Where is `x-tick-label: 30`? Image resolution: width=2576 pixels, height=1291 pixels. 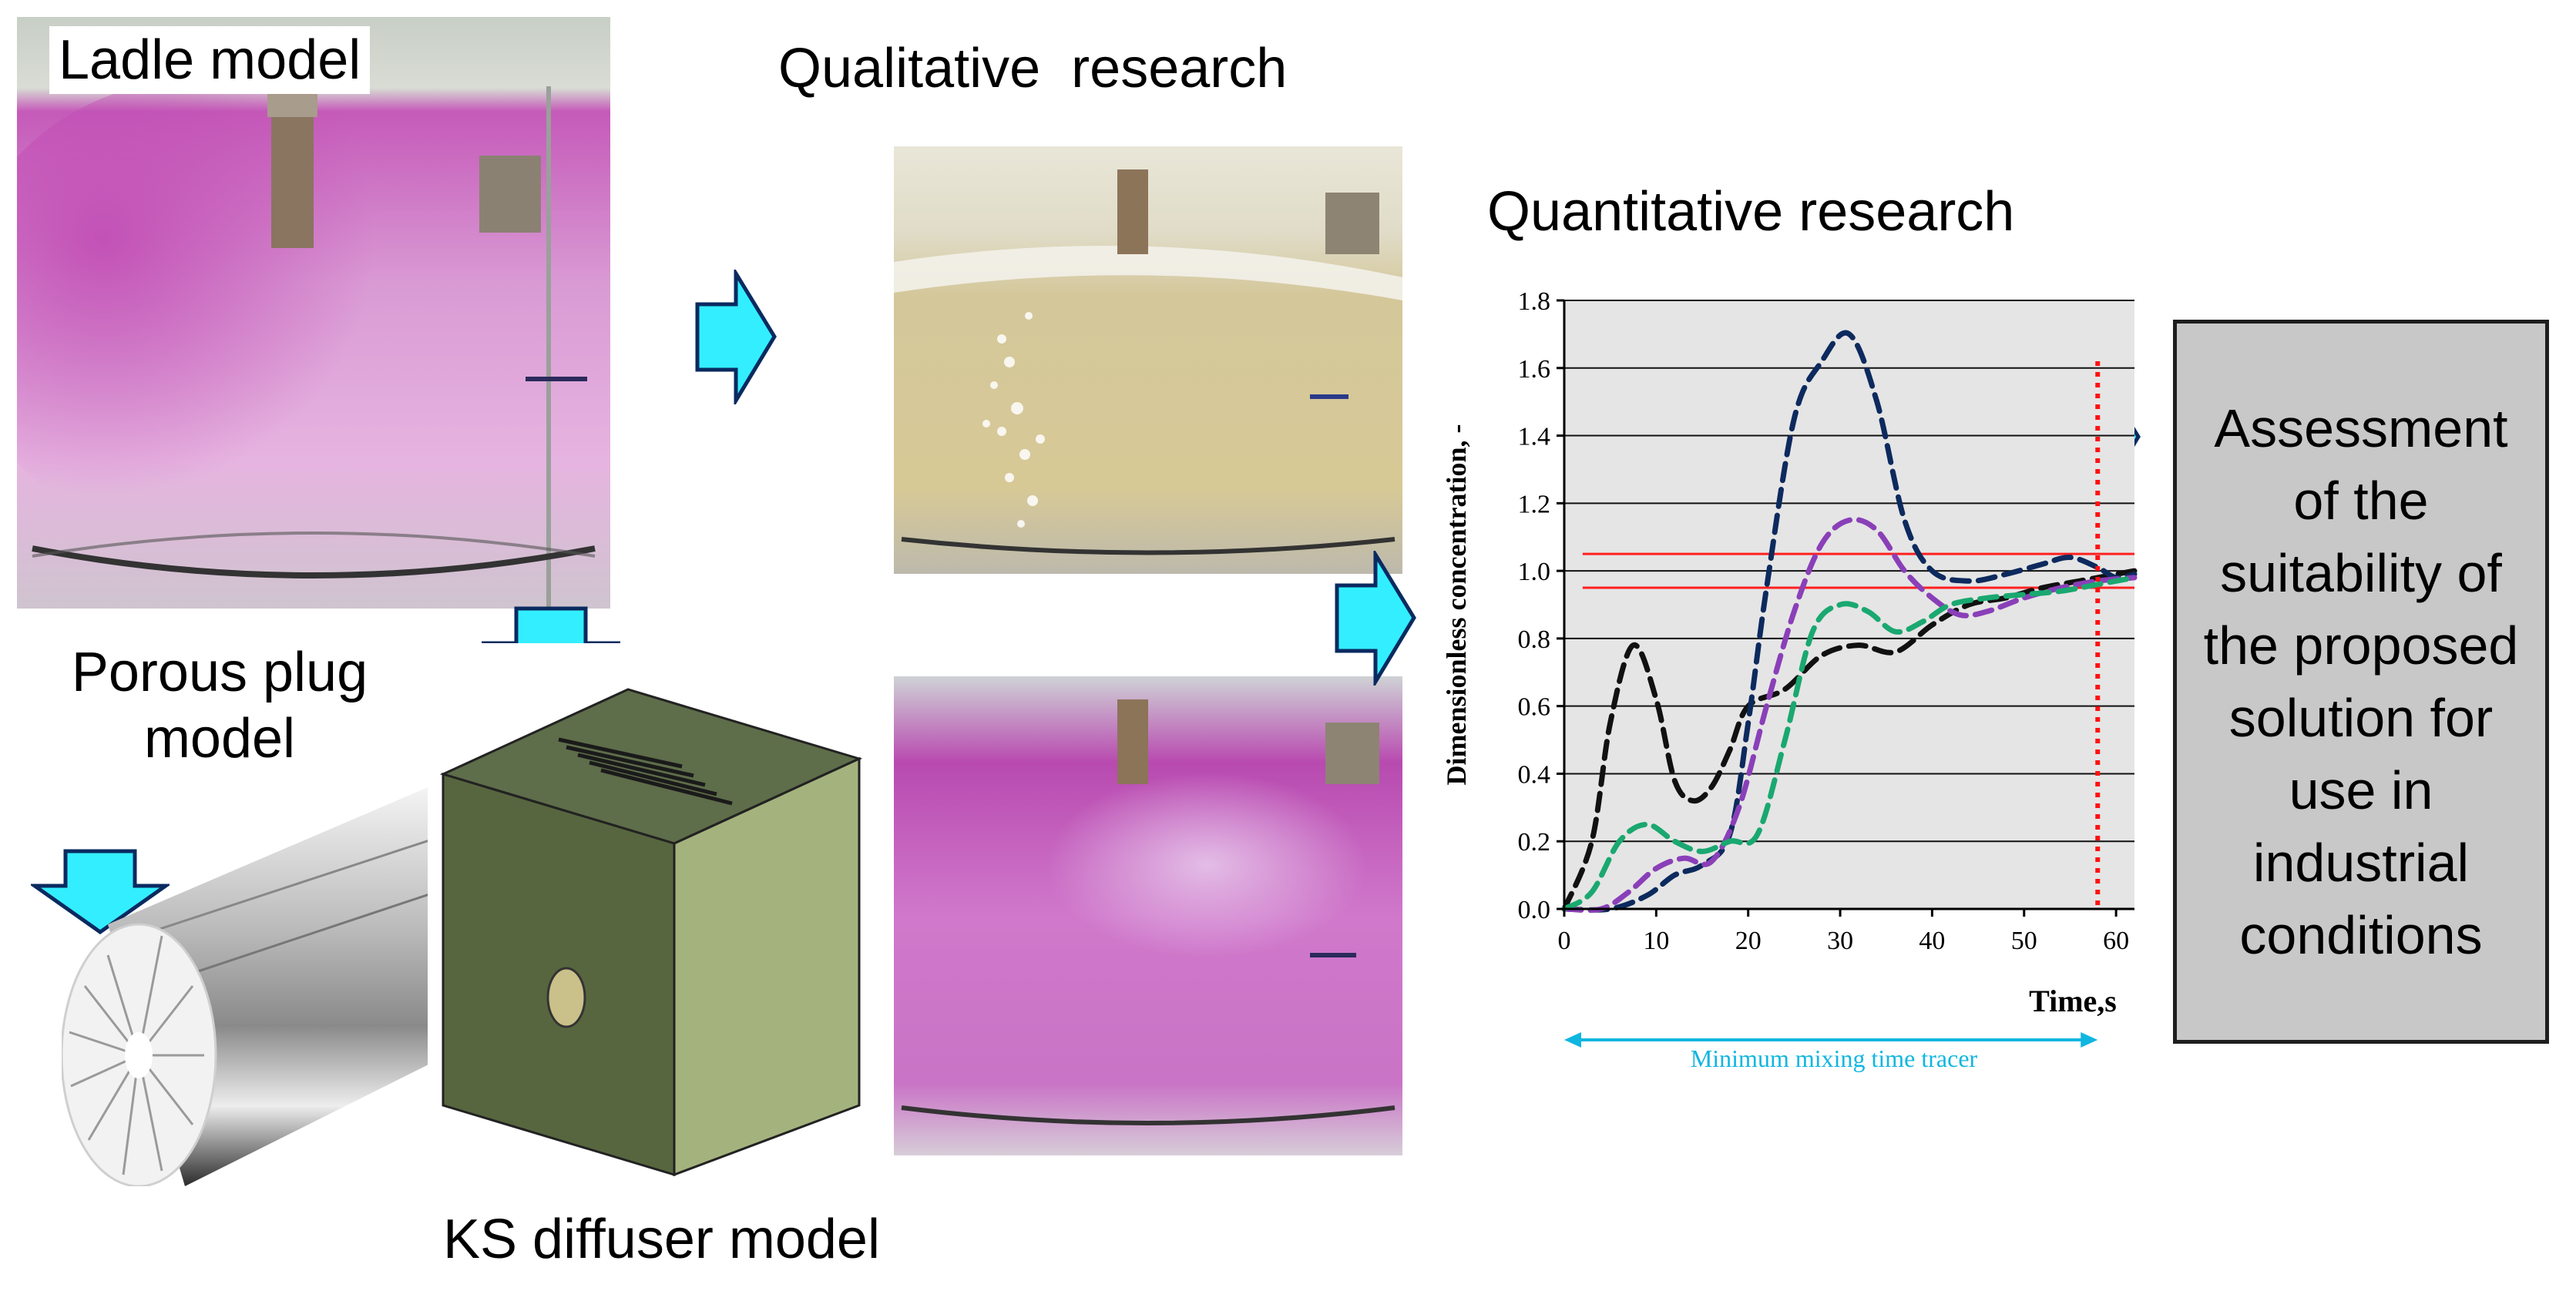 x-tick-label: 30 is located at coordinates (1840, 941).